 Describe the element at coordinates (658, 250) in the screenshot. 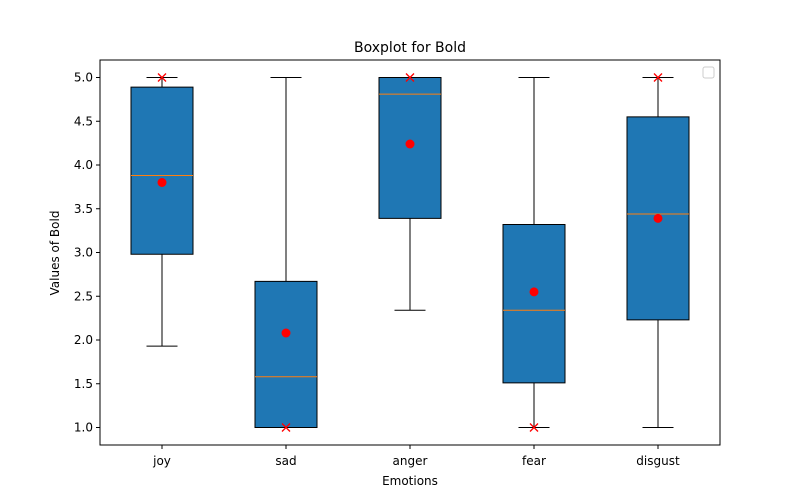

I see `box-group-disgust` at that location.